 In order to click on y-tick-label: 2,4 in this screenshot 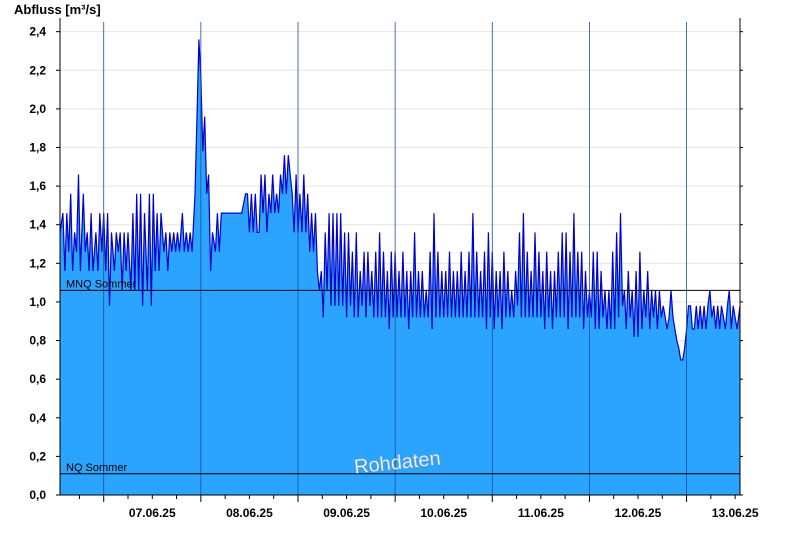, I will do `click(37, 32)`.